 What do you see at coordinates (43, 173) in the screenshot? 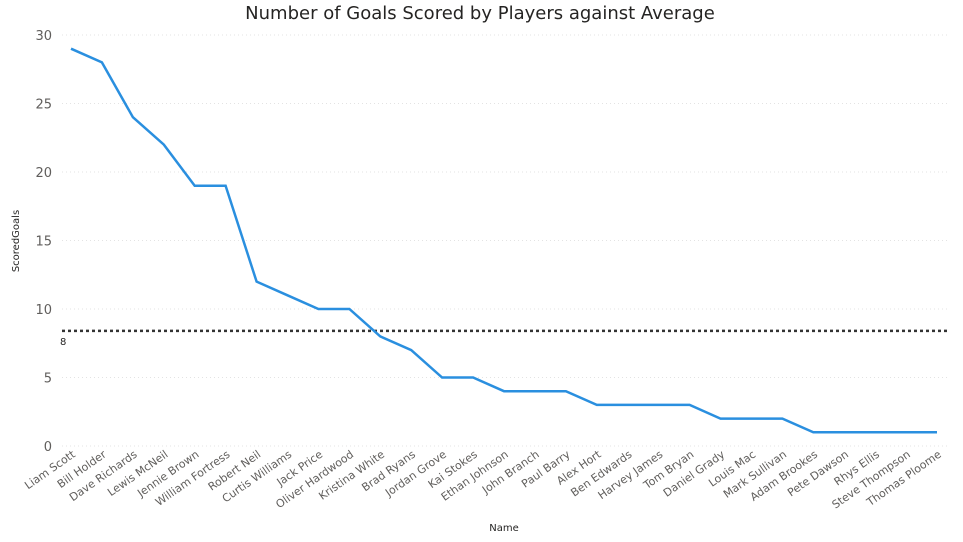
I see `y-tick-label: 20` at bounding box center [43, 173].